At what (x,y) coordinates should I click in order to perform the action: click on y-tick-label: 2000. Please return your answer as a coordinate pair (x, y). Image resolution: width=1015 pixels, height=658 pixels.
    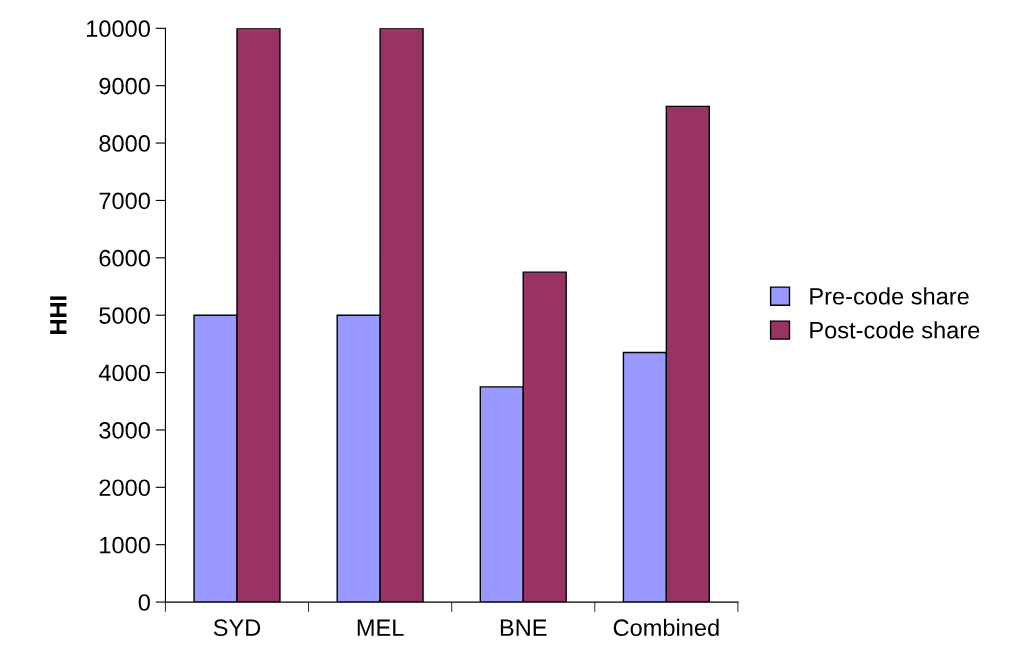
    Looking at the image, I should click on (124, 488).